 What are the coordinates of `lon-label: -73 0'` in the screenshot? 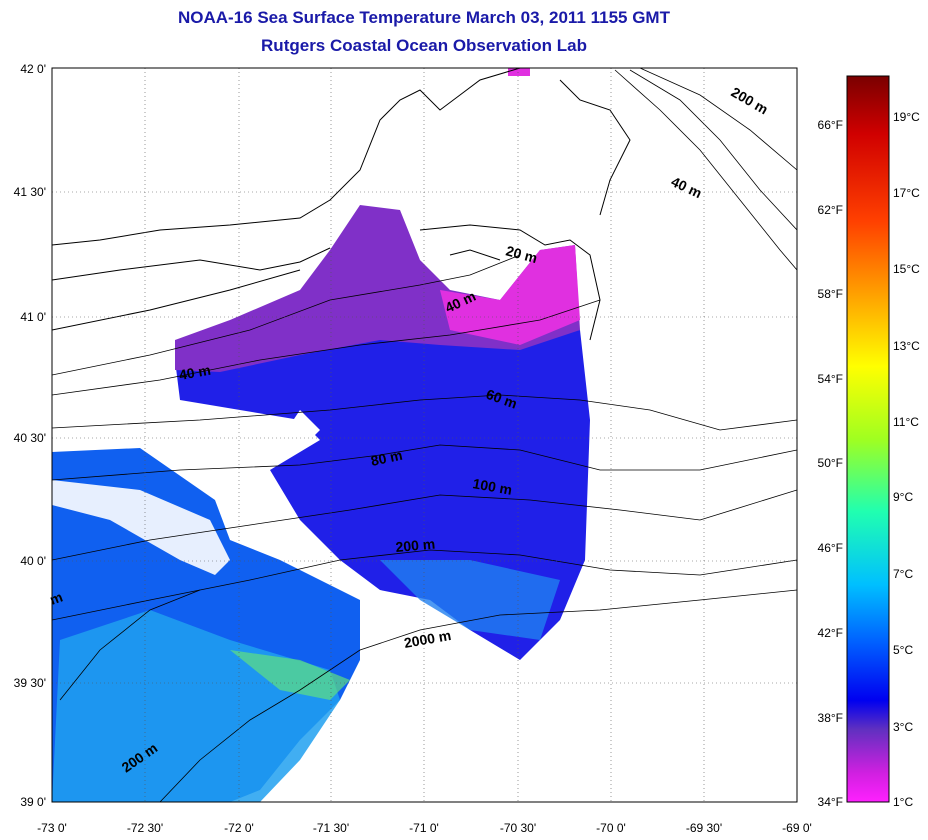 It's located at (52, 828).